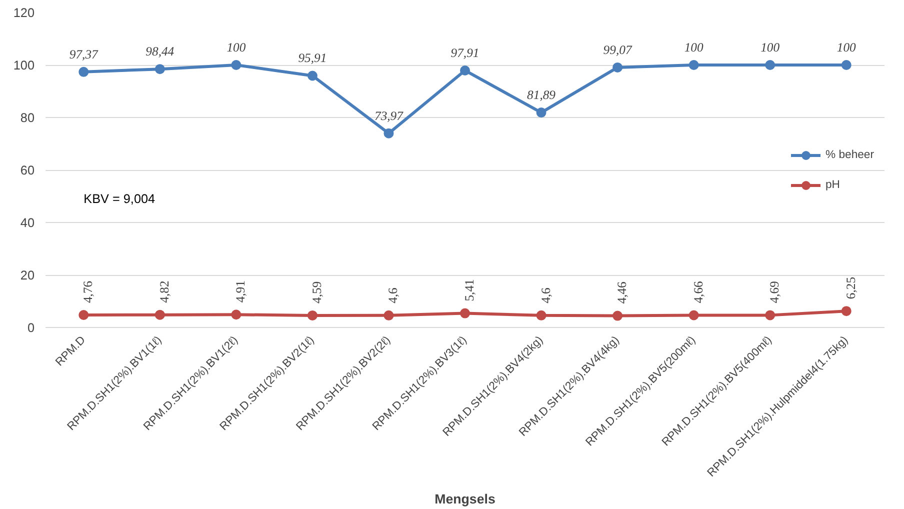 The height and width of the screenshot is (509, 904). What do you see at coordinates (27, 171) in the screenshot?
I see `y-tick-label: 60` at bounding box center [27, 171].